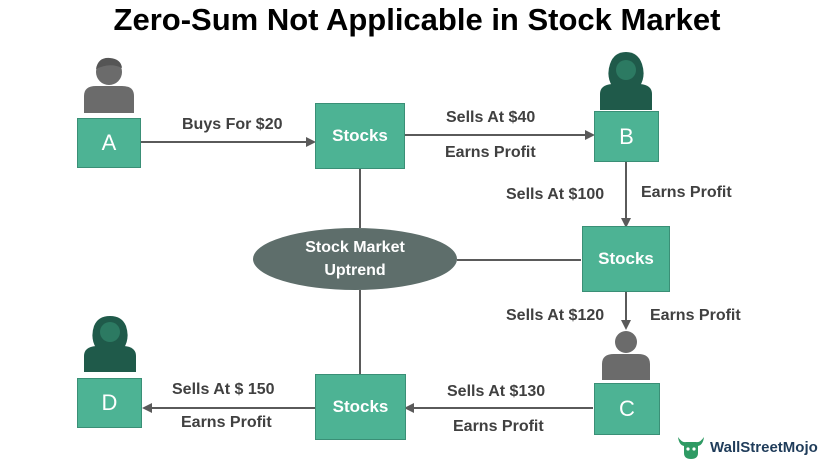  Describe the element at coordinates (417, 19) in the screenshot. I see `page-title: Zero-Sum Not Applicable in Stock Market` at that location.